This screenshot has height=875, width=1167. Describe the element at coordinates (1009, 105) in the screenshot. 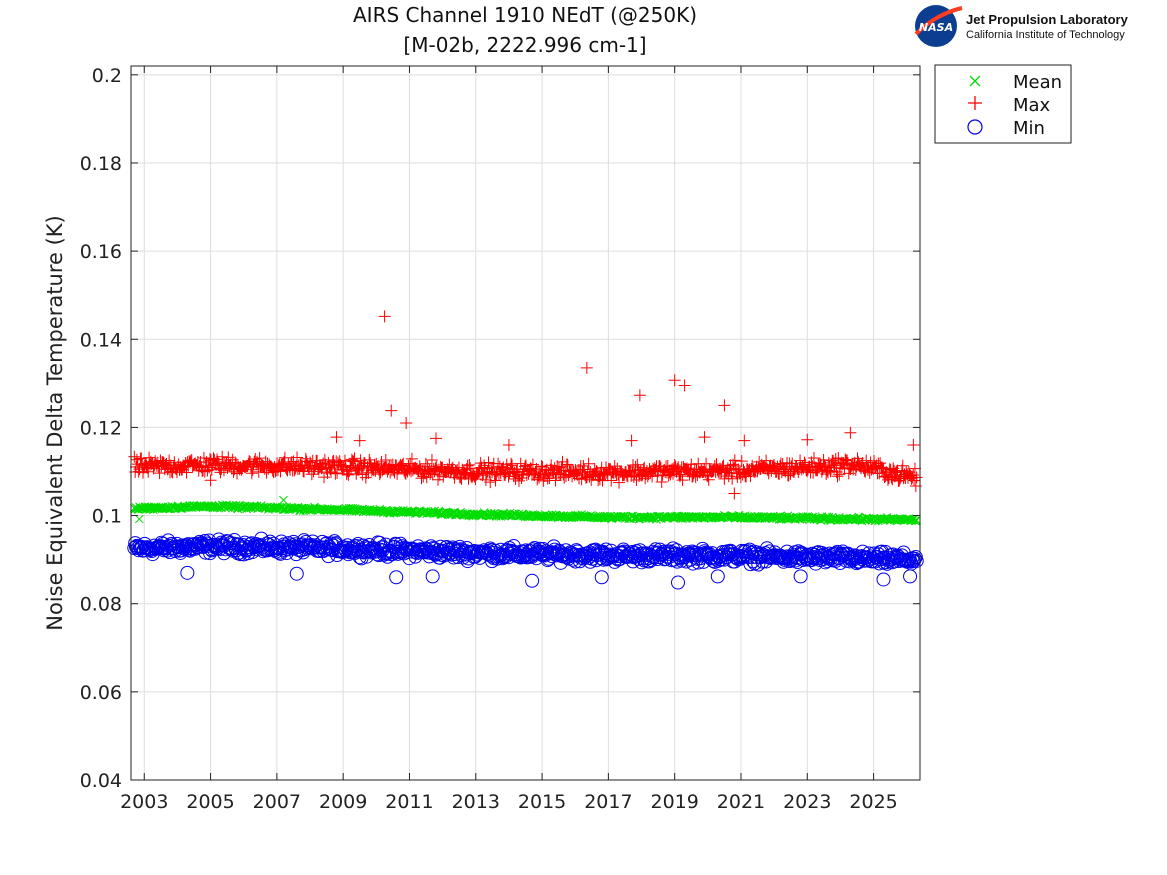

I see `legend-item-max: Max` at that location.